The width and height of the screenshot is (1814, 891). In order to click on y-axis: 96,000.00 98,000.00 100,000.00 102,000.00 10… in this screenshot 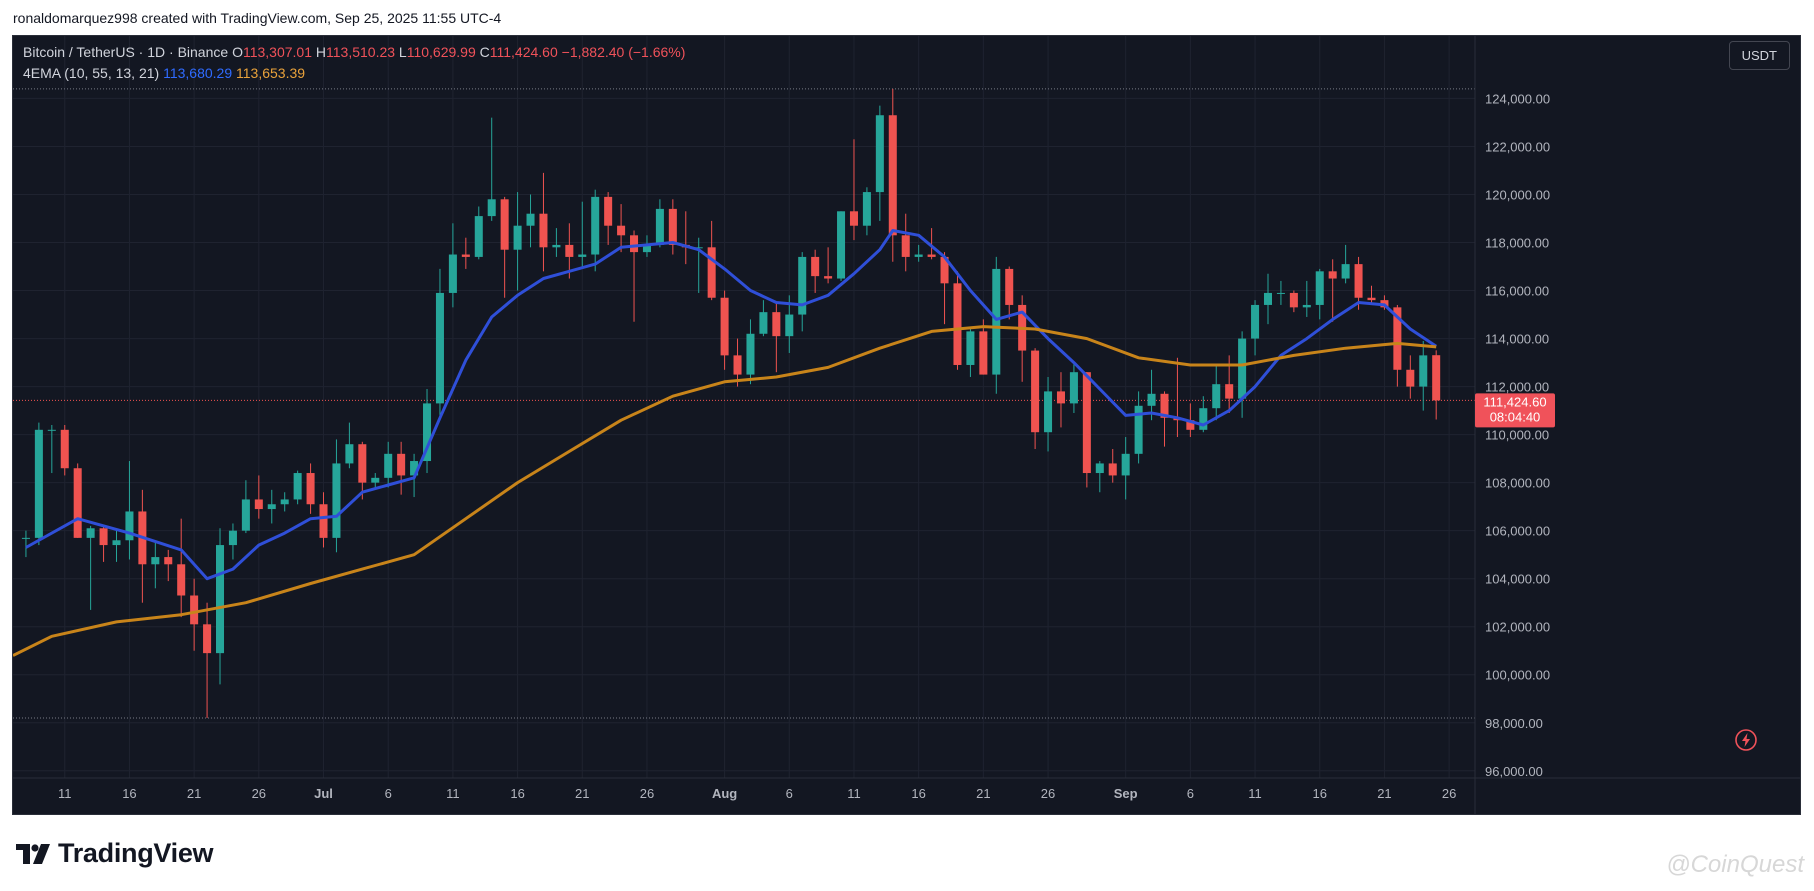, I will do `click(1512, 425)`.